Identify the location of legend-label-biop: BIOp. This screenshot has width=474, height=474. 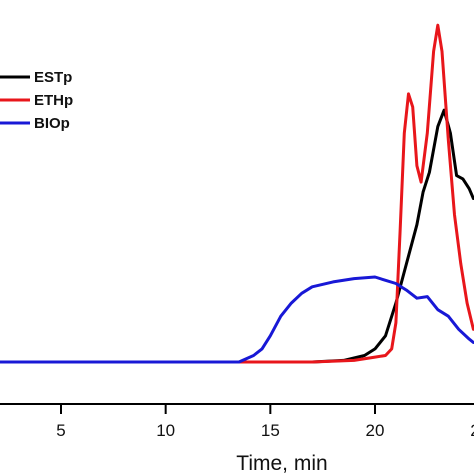
(52, 123).